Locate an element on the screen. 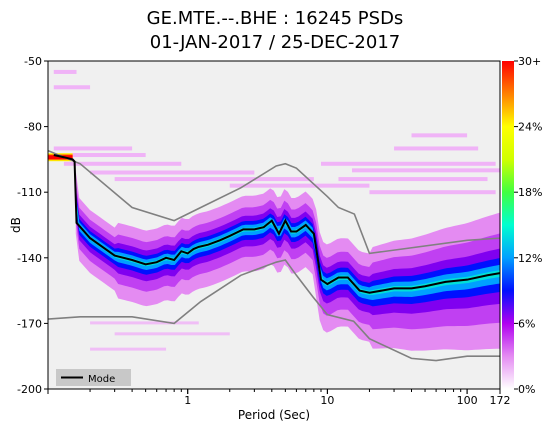 This screenshot has height=425, width=550. chart-title: GE.MTE.--.BHE : 16245 PSDs is located at coordinates (275, 18).